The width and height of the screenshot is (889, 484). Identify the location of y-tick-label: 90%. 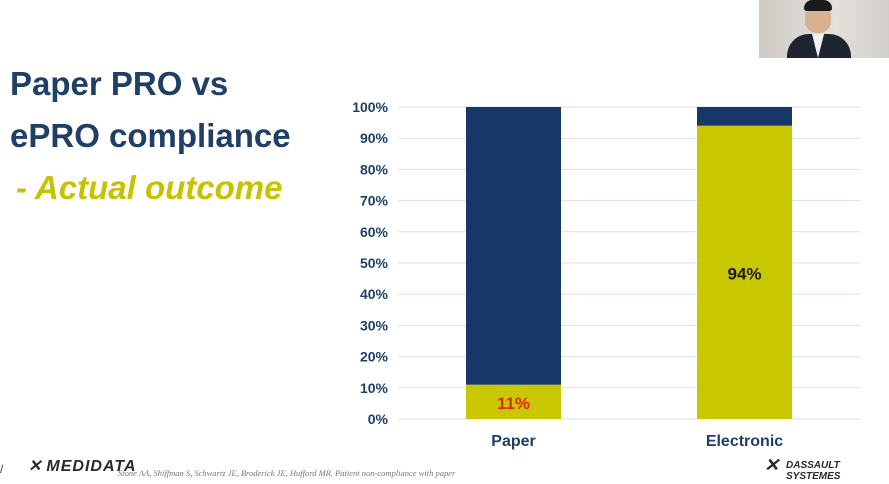
(374, 138).